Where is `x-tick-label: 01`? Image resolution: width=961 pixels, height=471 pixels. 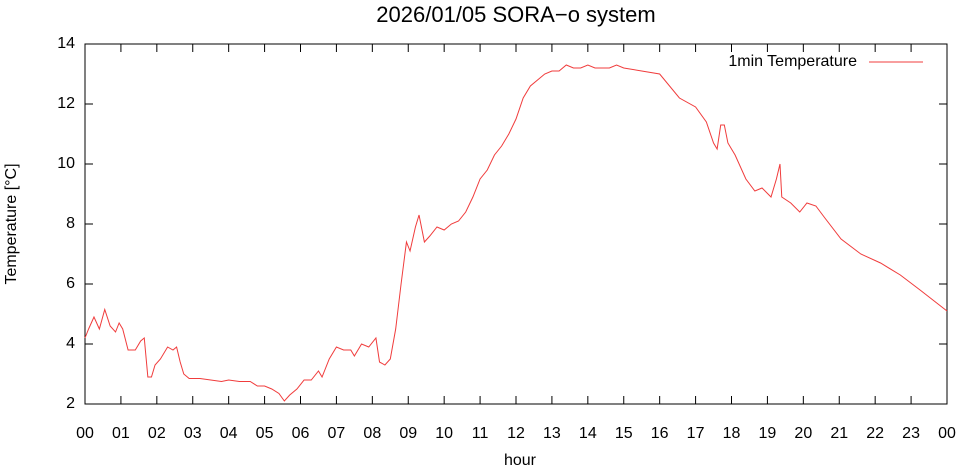 x-tick-label: 01 is located at coordinates (121, 433).